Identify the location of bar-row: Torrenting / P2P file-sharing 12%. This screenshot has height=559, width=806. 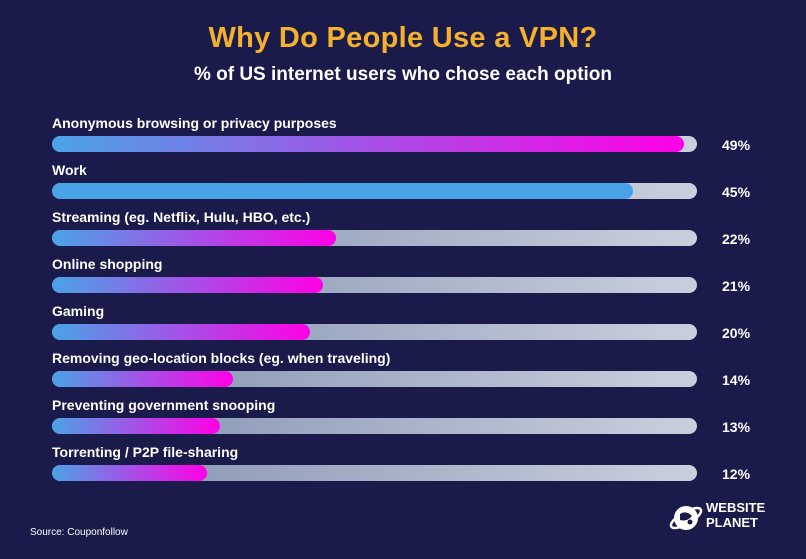
(412, 466).